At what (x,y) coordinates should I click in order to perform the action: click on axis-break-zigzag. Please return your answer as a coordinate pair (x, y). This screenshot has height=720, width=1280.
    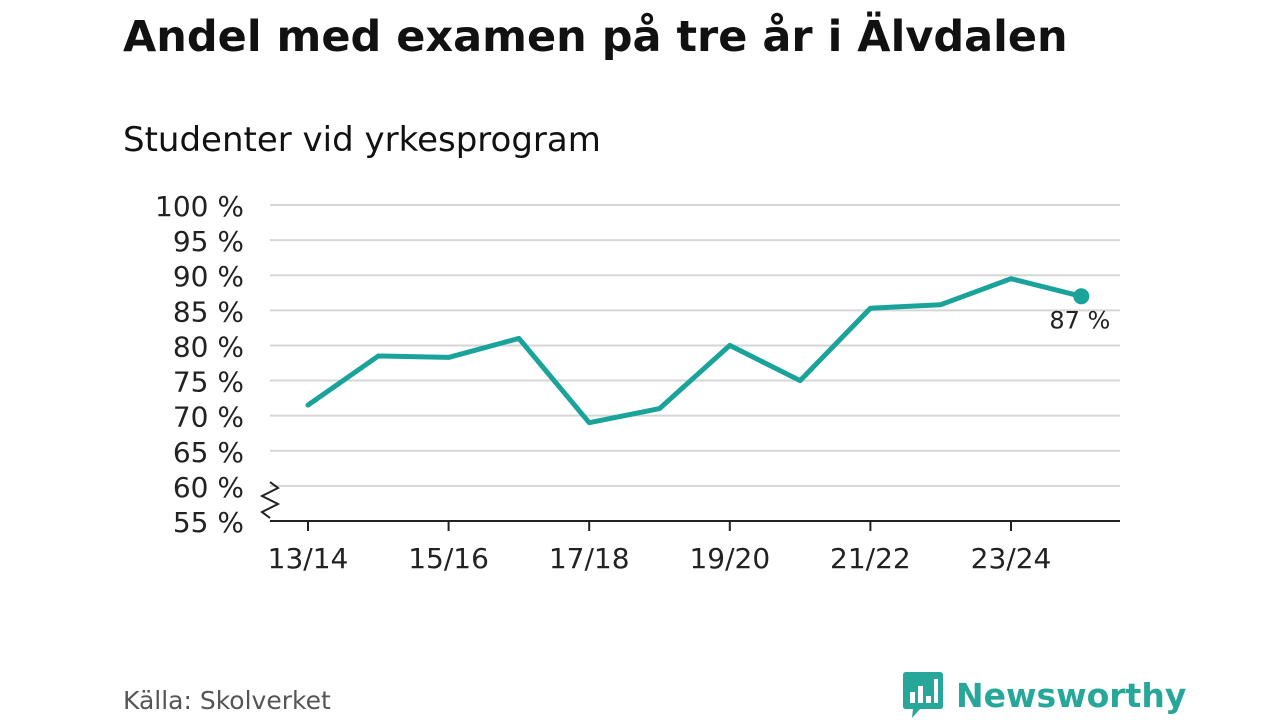
    Looking at the image, I should click on (270, 500).